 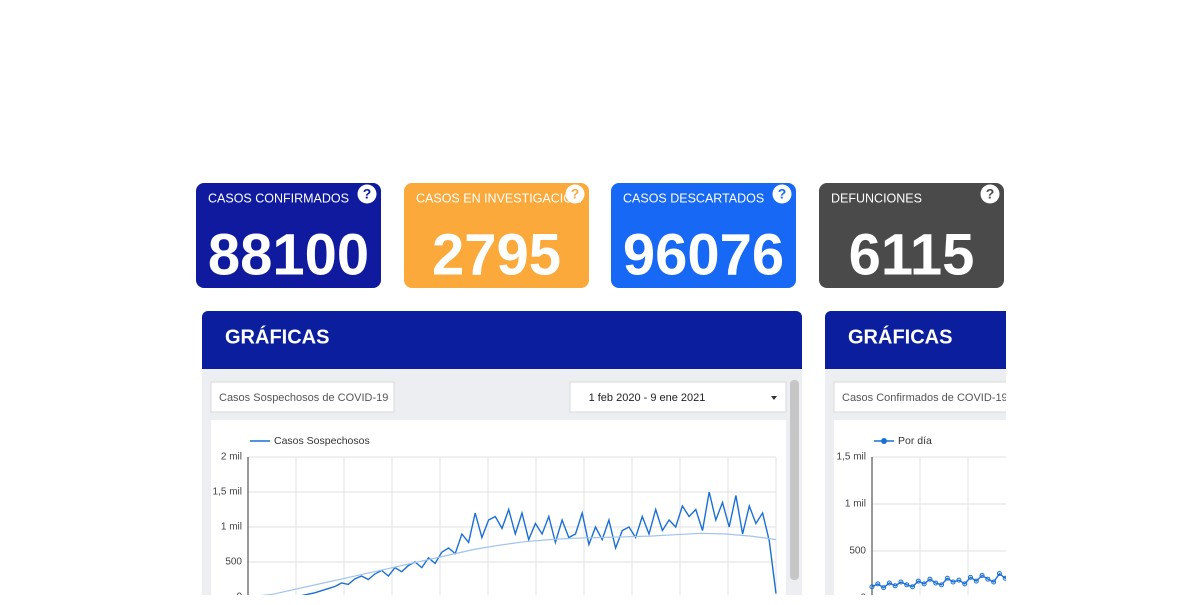 What do you see at coordinates (884, 441) in the screenshot?
I see `legend-marker` at bounding box center [884, 441].